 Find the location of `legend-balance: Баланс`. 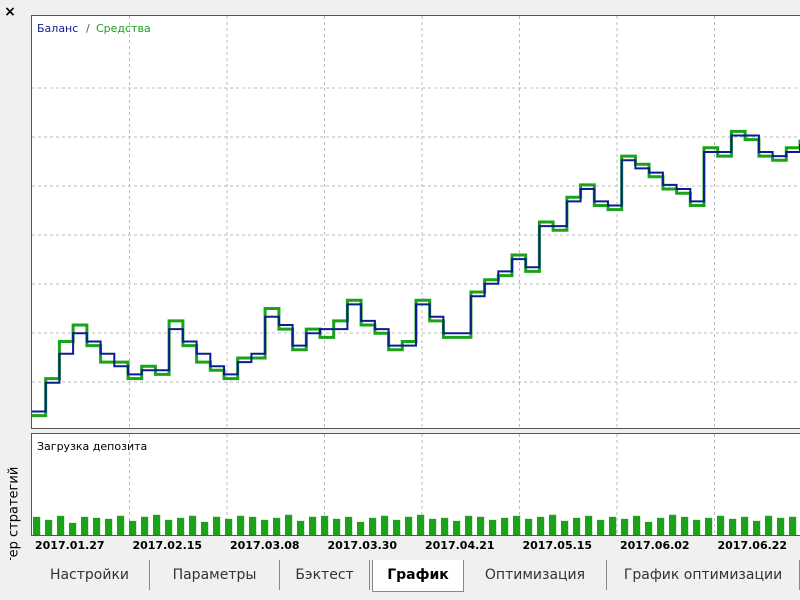

legend-balance: Баланс is located at coordinates (57, 28).